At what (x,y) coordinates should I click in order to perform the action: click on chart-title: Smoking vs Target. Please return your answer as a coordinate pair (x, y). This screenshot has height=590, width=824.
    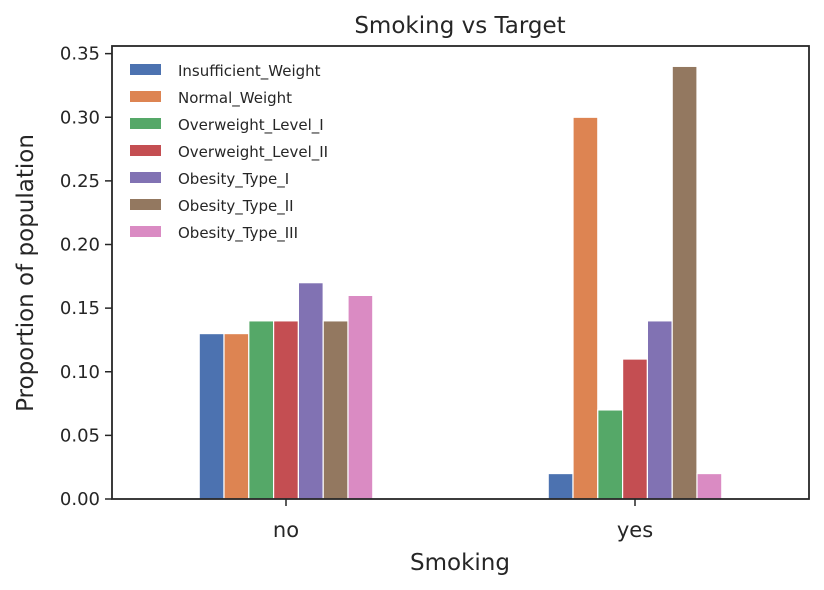
    Looking at the image, I should click on (459, 26).